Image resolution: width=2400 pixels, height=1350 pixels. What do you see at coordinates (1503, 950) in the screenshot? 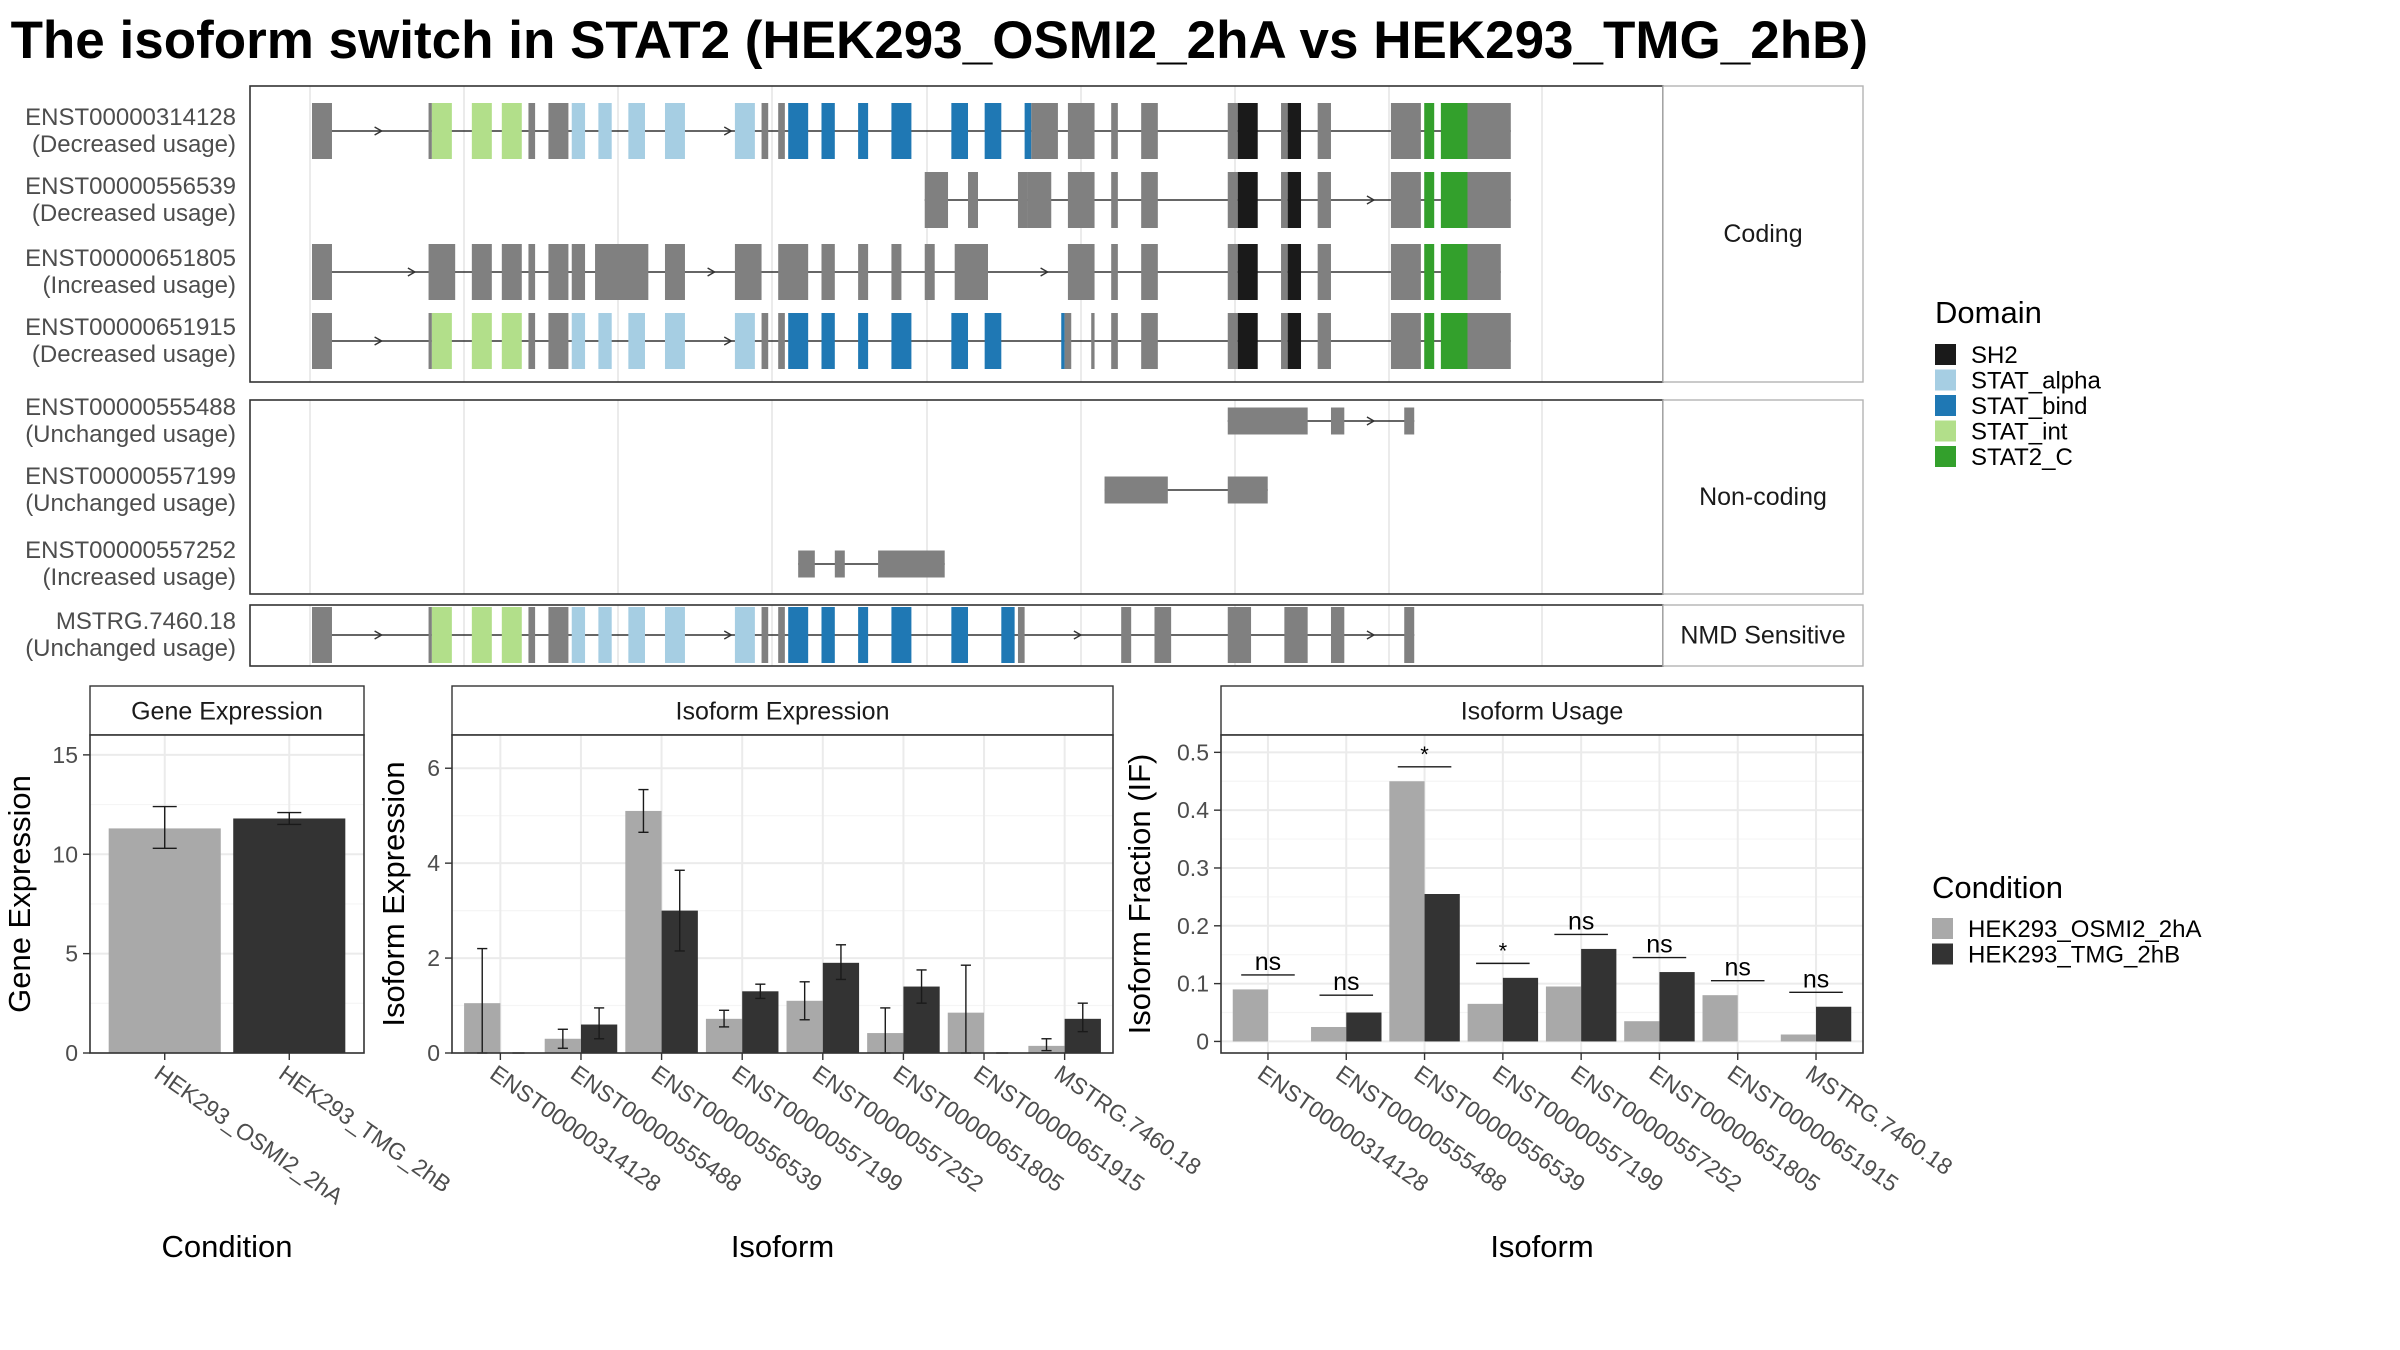
I see `significance-label: *` at bounding box center [1503, 950].